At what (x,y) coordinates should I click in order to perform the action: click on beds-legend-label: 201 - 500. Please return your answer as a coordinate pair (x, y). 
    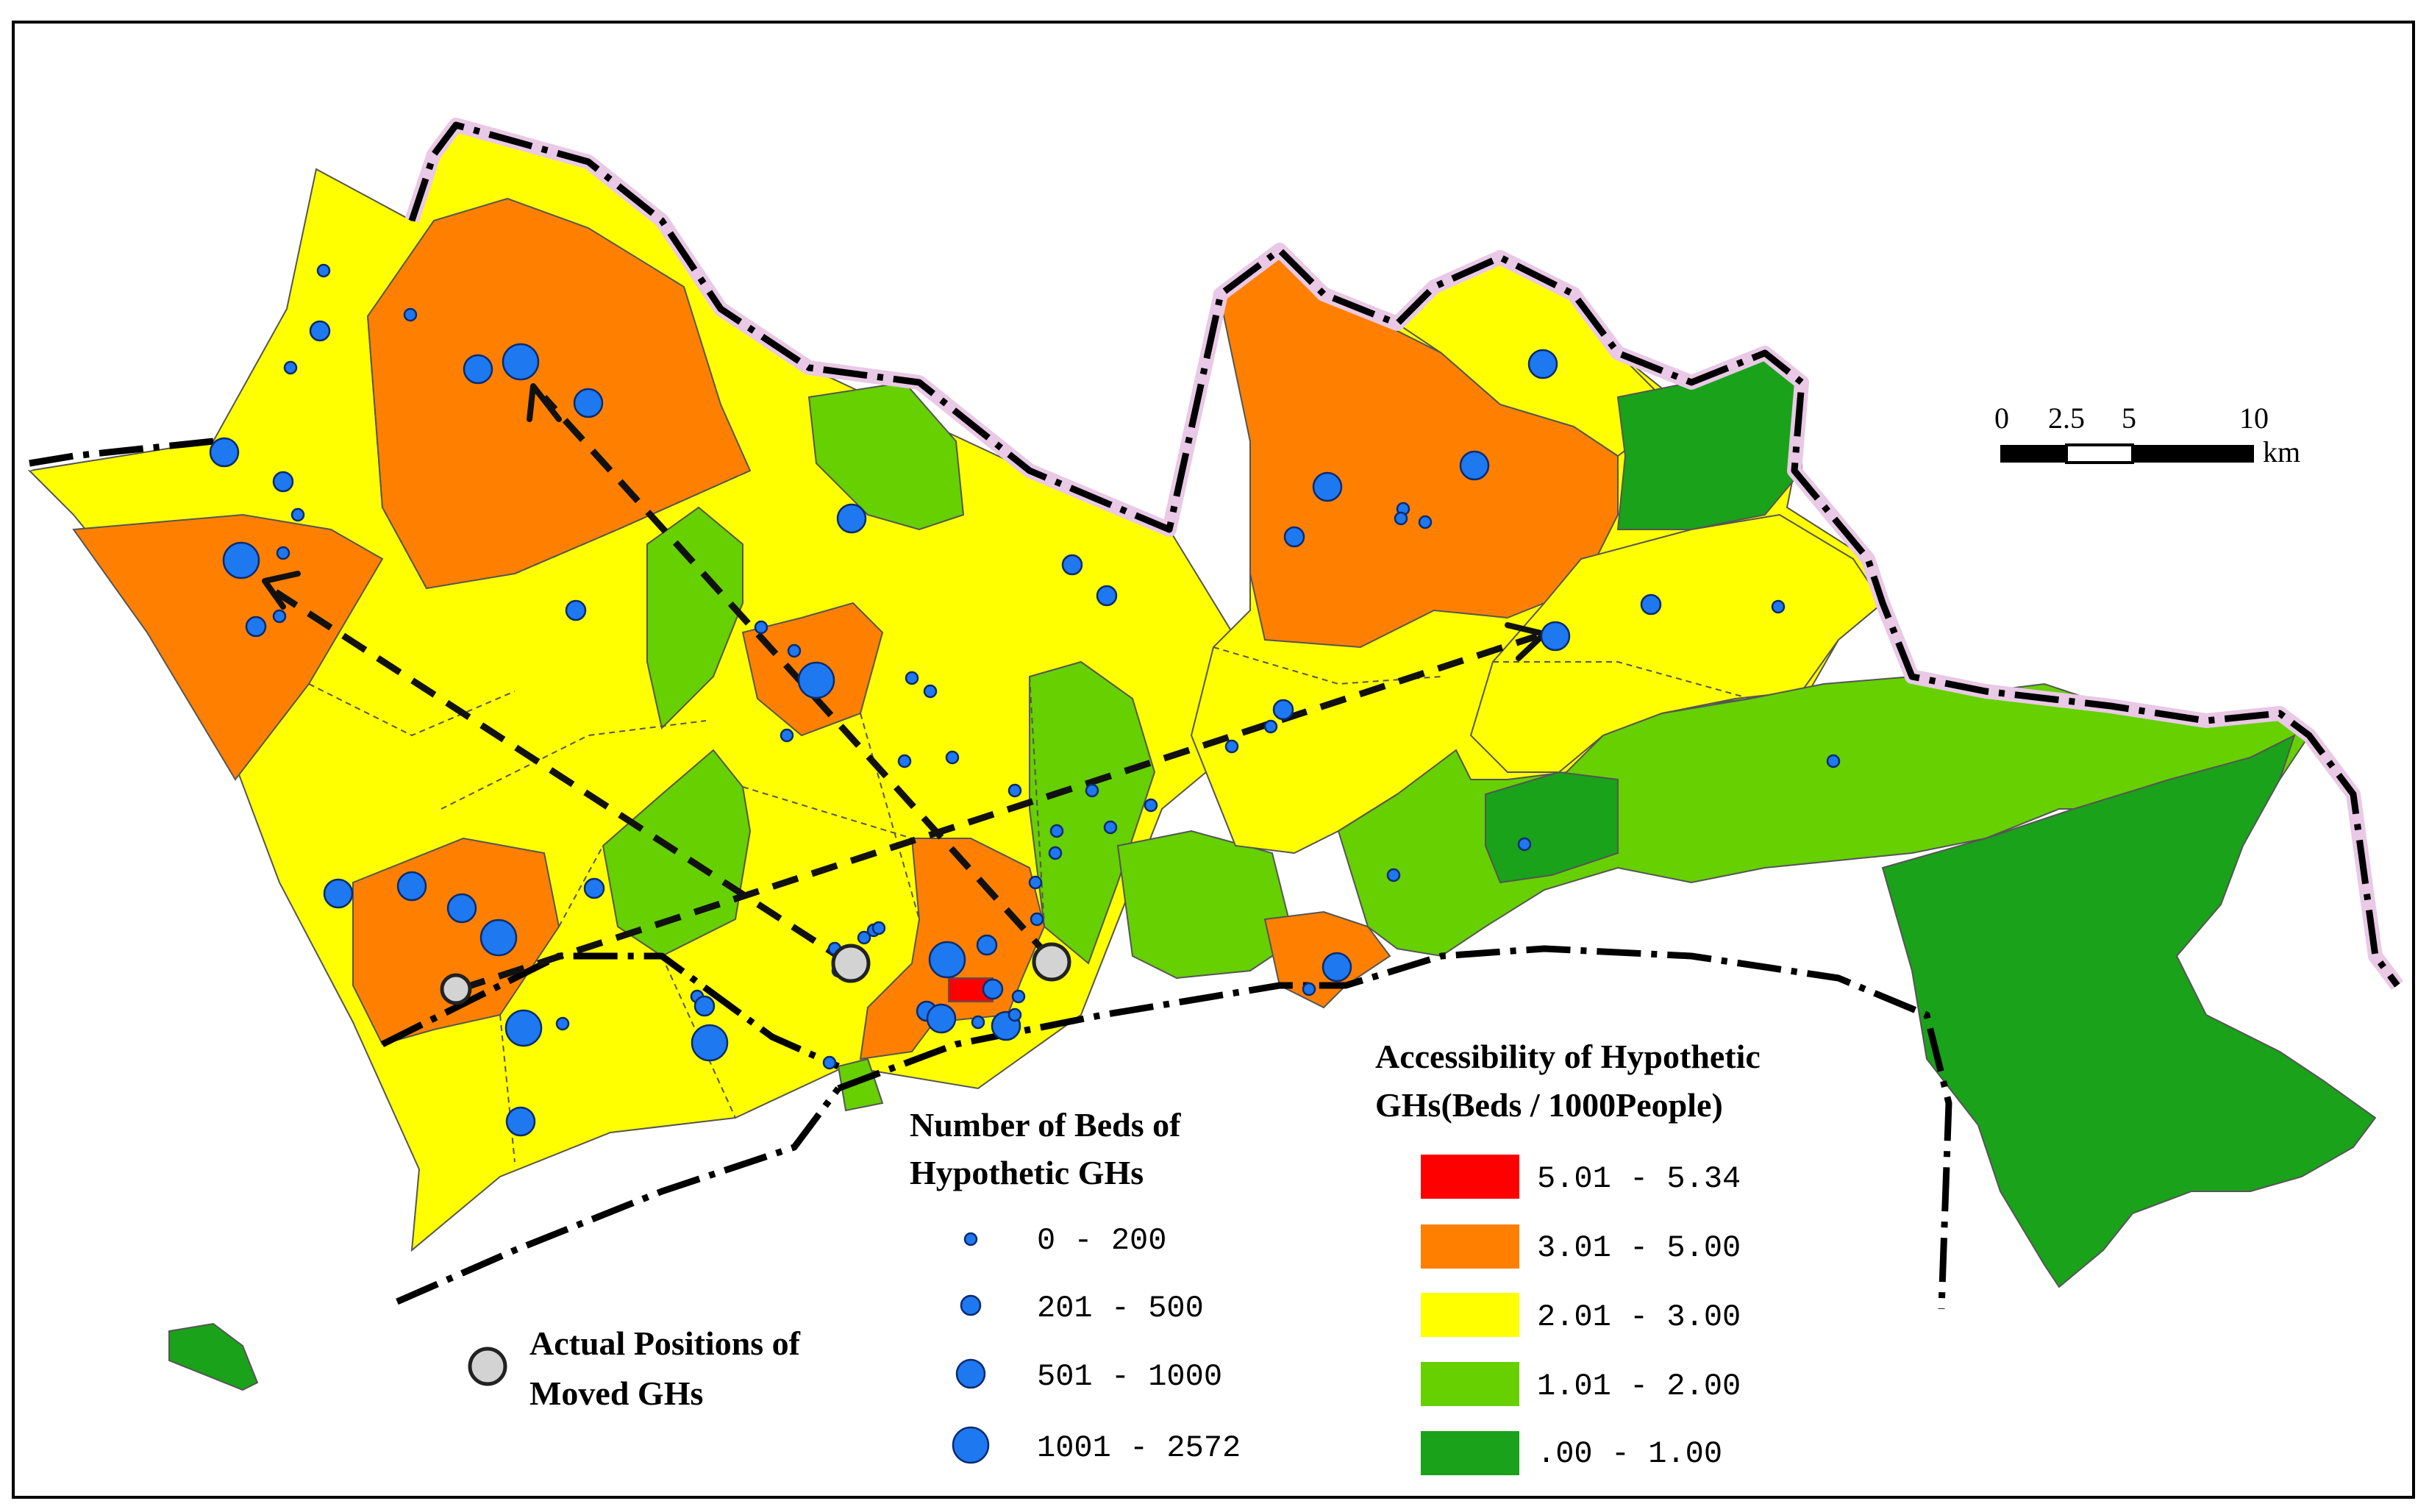
    Looking at the image, I should click on (1120, 1308).